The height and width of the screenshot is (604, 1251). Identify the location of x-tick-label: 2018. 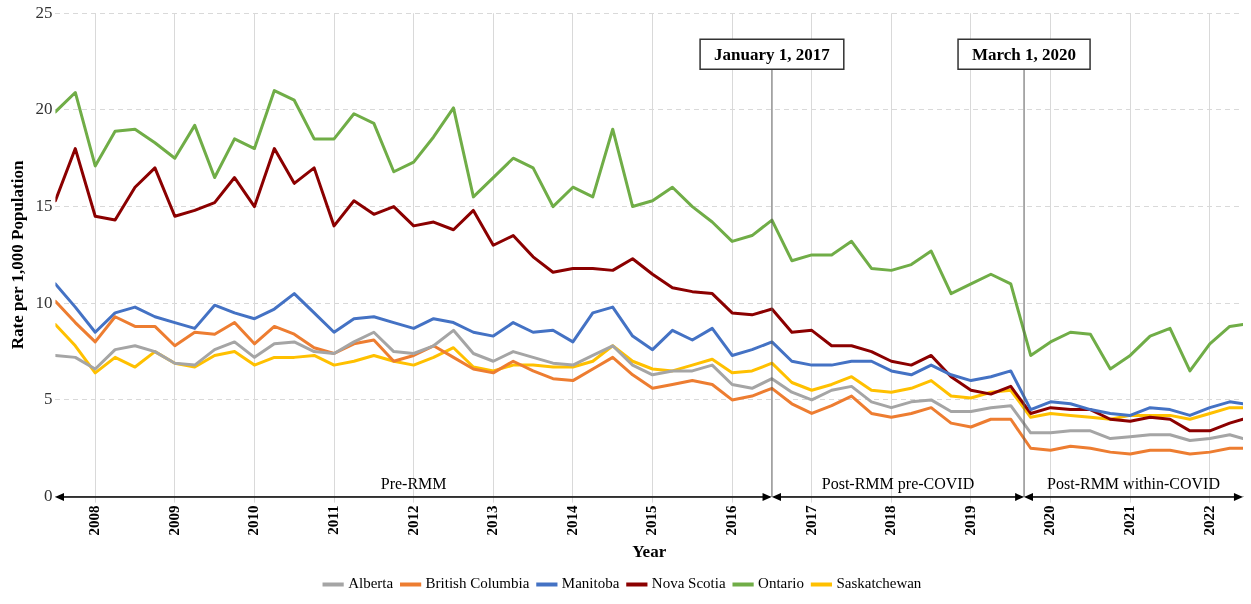
(890, 520).